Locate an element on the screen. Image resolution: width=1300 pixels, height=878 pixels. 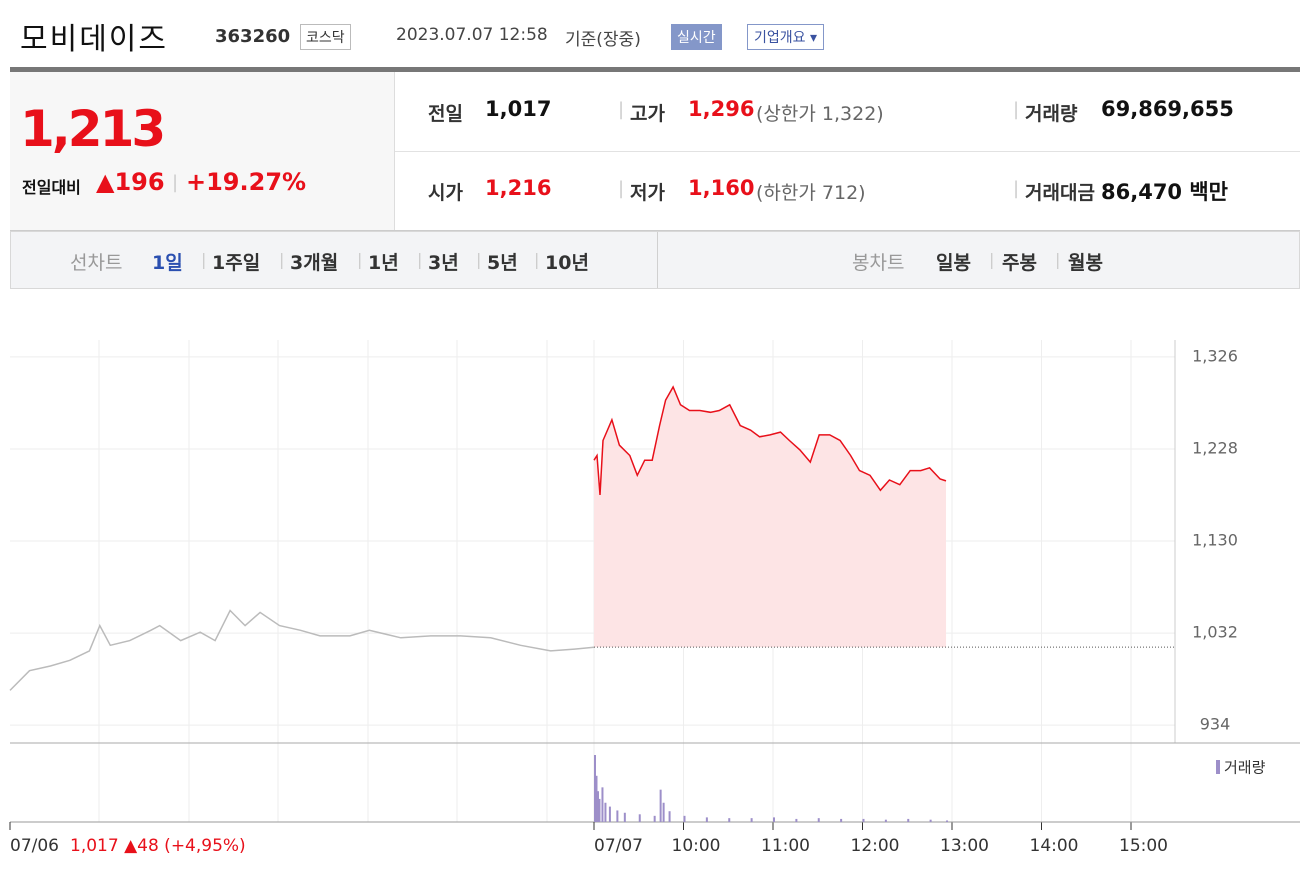
stat-value: 86,470 백만 is located at coordinates (1164, 192).